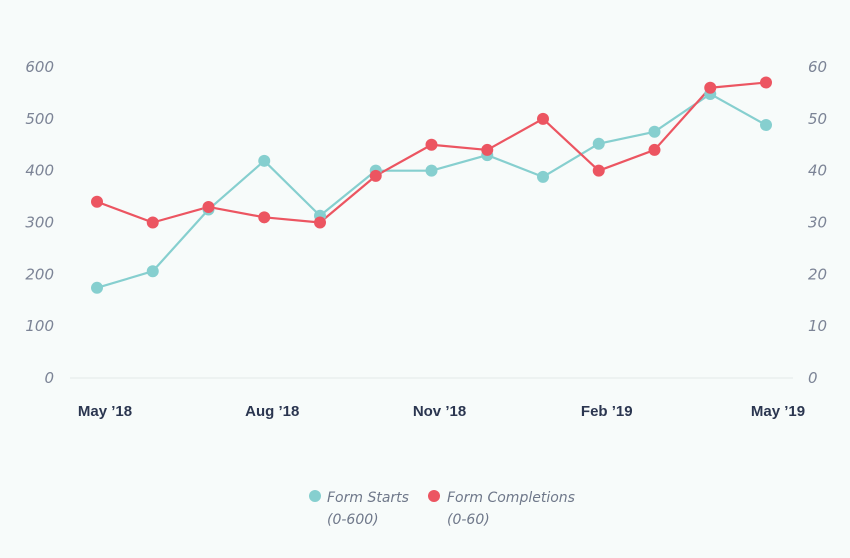 The image size is (850, 558). Describe the element at coordinates (817, 171) in the screenshot. I see `y-right-tick-label: 40` at that location.